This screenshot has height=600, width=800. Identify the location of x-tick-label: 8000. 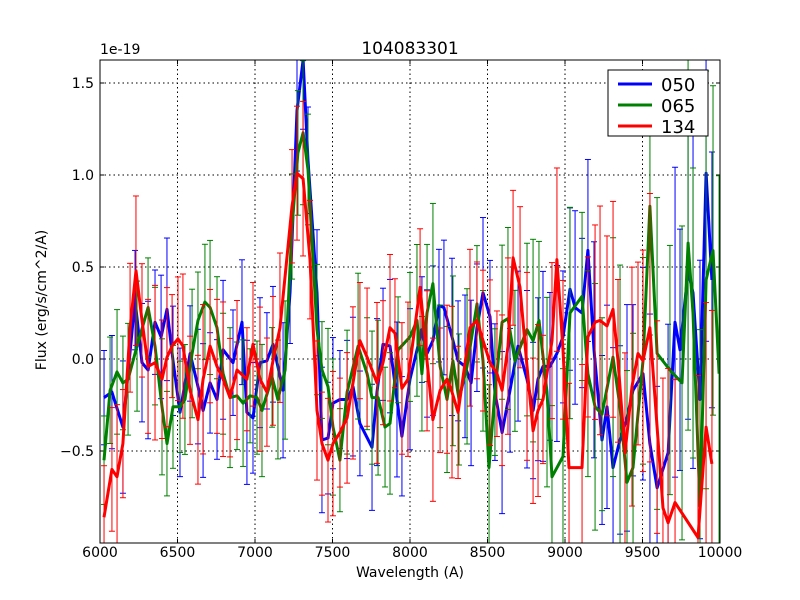
(410, 553).